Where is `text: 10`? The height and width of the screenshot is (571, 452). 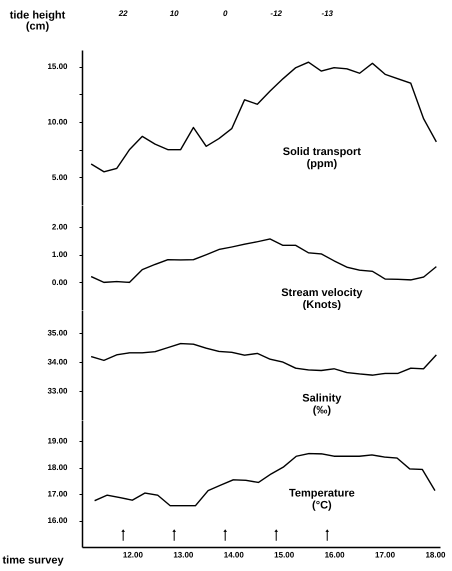
text: 10 is located at coordinates (175, 13).